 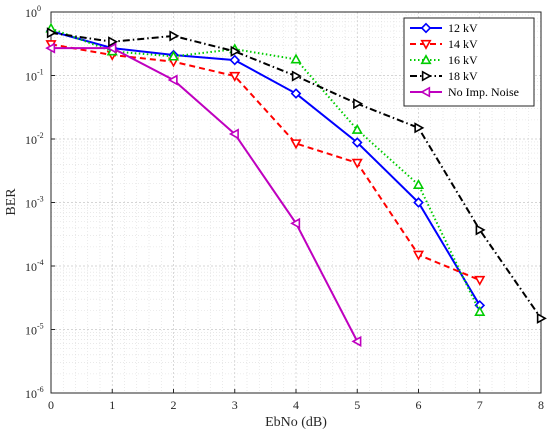 I want to click on y-tick-label: 10⁻³, so click(x=34, y=203).